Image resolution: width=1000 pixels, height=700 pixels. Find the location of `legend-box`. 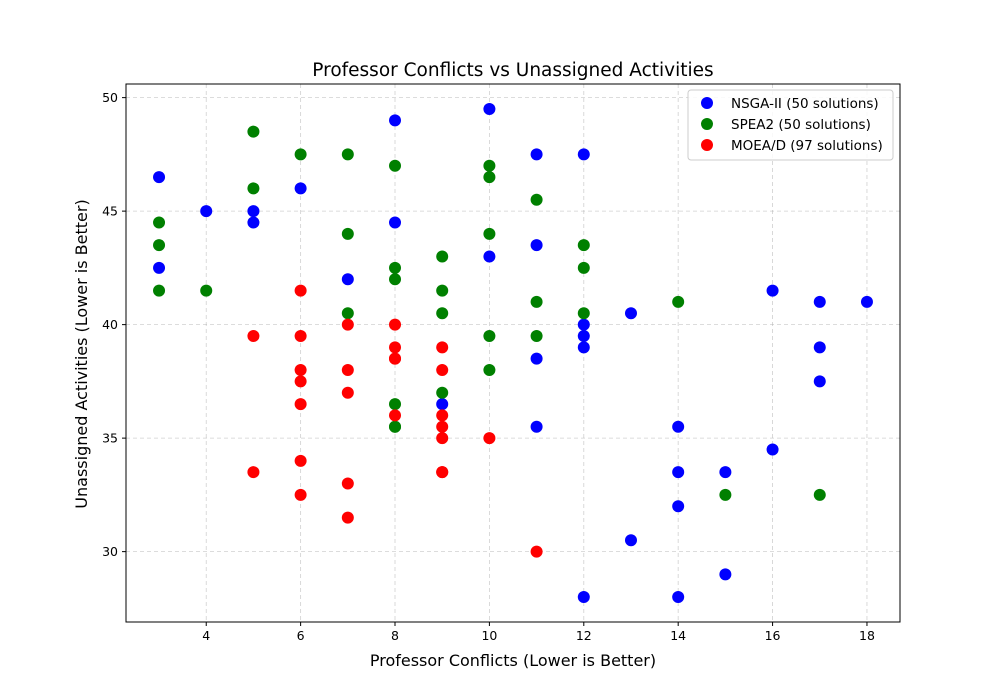

legend-box is located at coordinates (790, 125).